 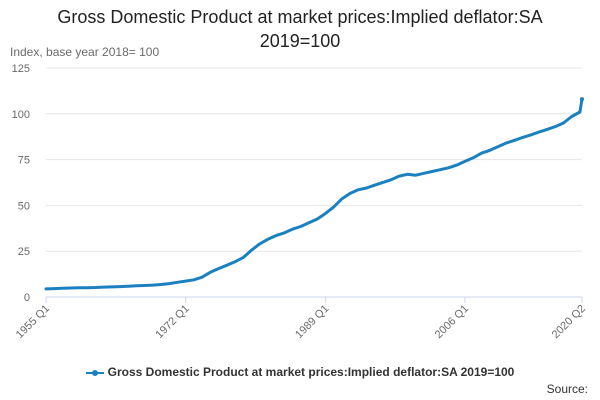 What do you see at coordinates (452, 322) in the screenshot?
I see `x-tick-label: 2006 Q1` at bounding box center [452, 322].